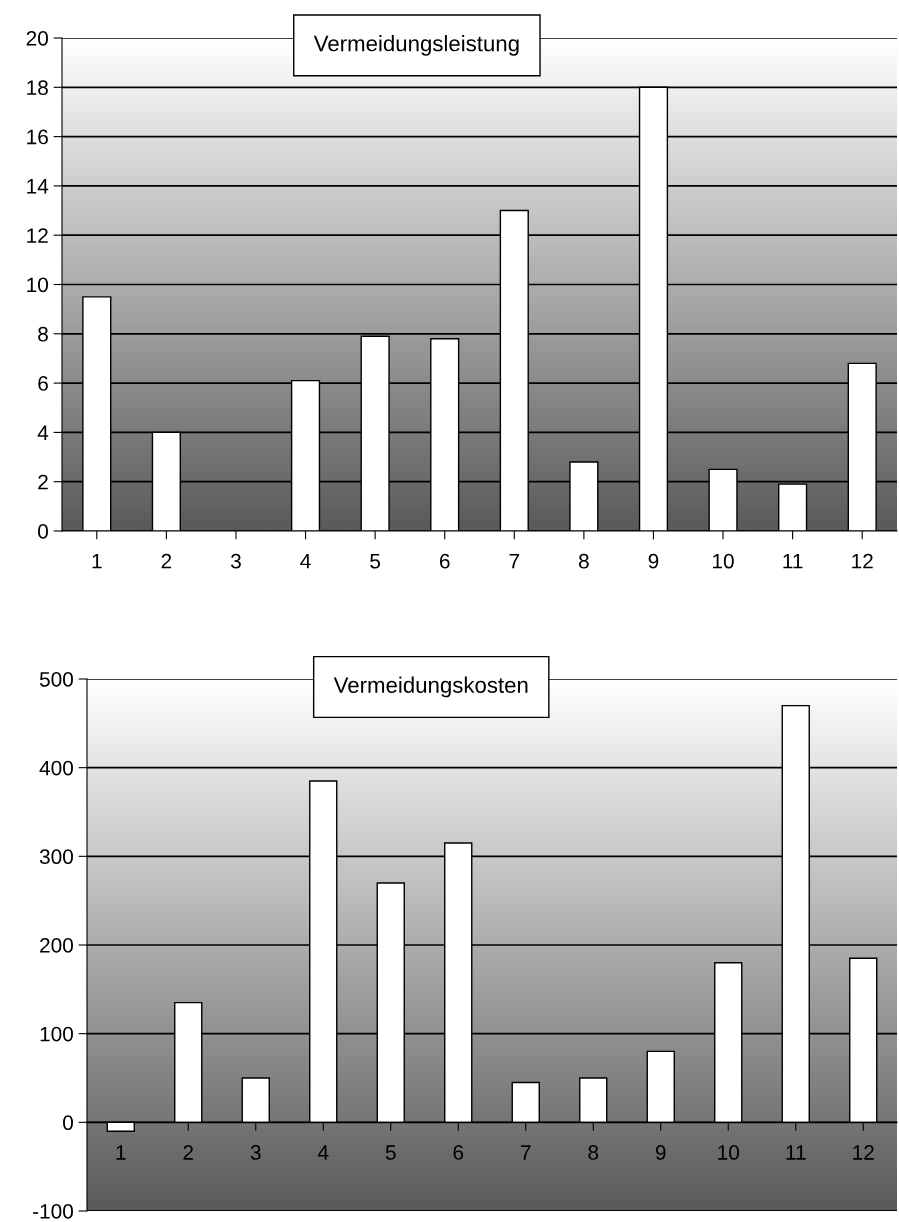 This screenshot has width=899, height=1222. Describe the element at coordinates (43, 432) in the screenshot. I see `y-tick-label: 4` at that location.